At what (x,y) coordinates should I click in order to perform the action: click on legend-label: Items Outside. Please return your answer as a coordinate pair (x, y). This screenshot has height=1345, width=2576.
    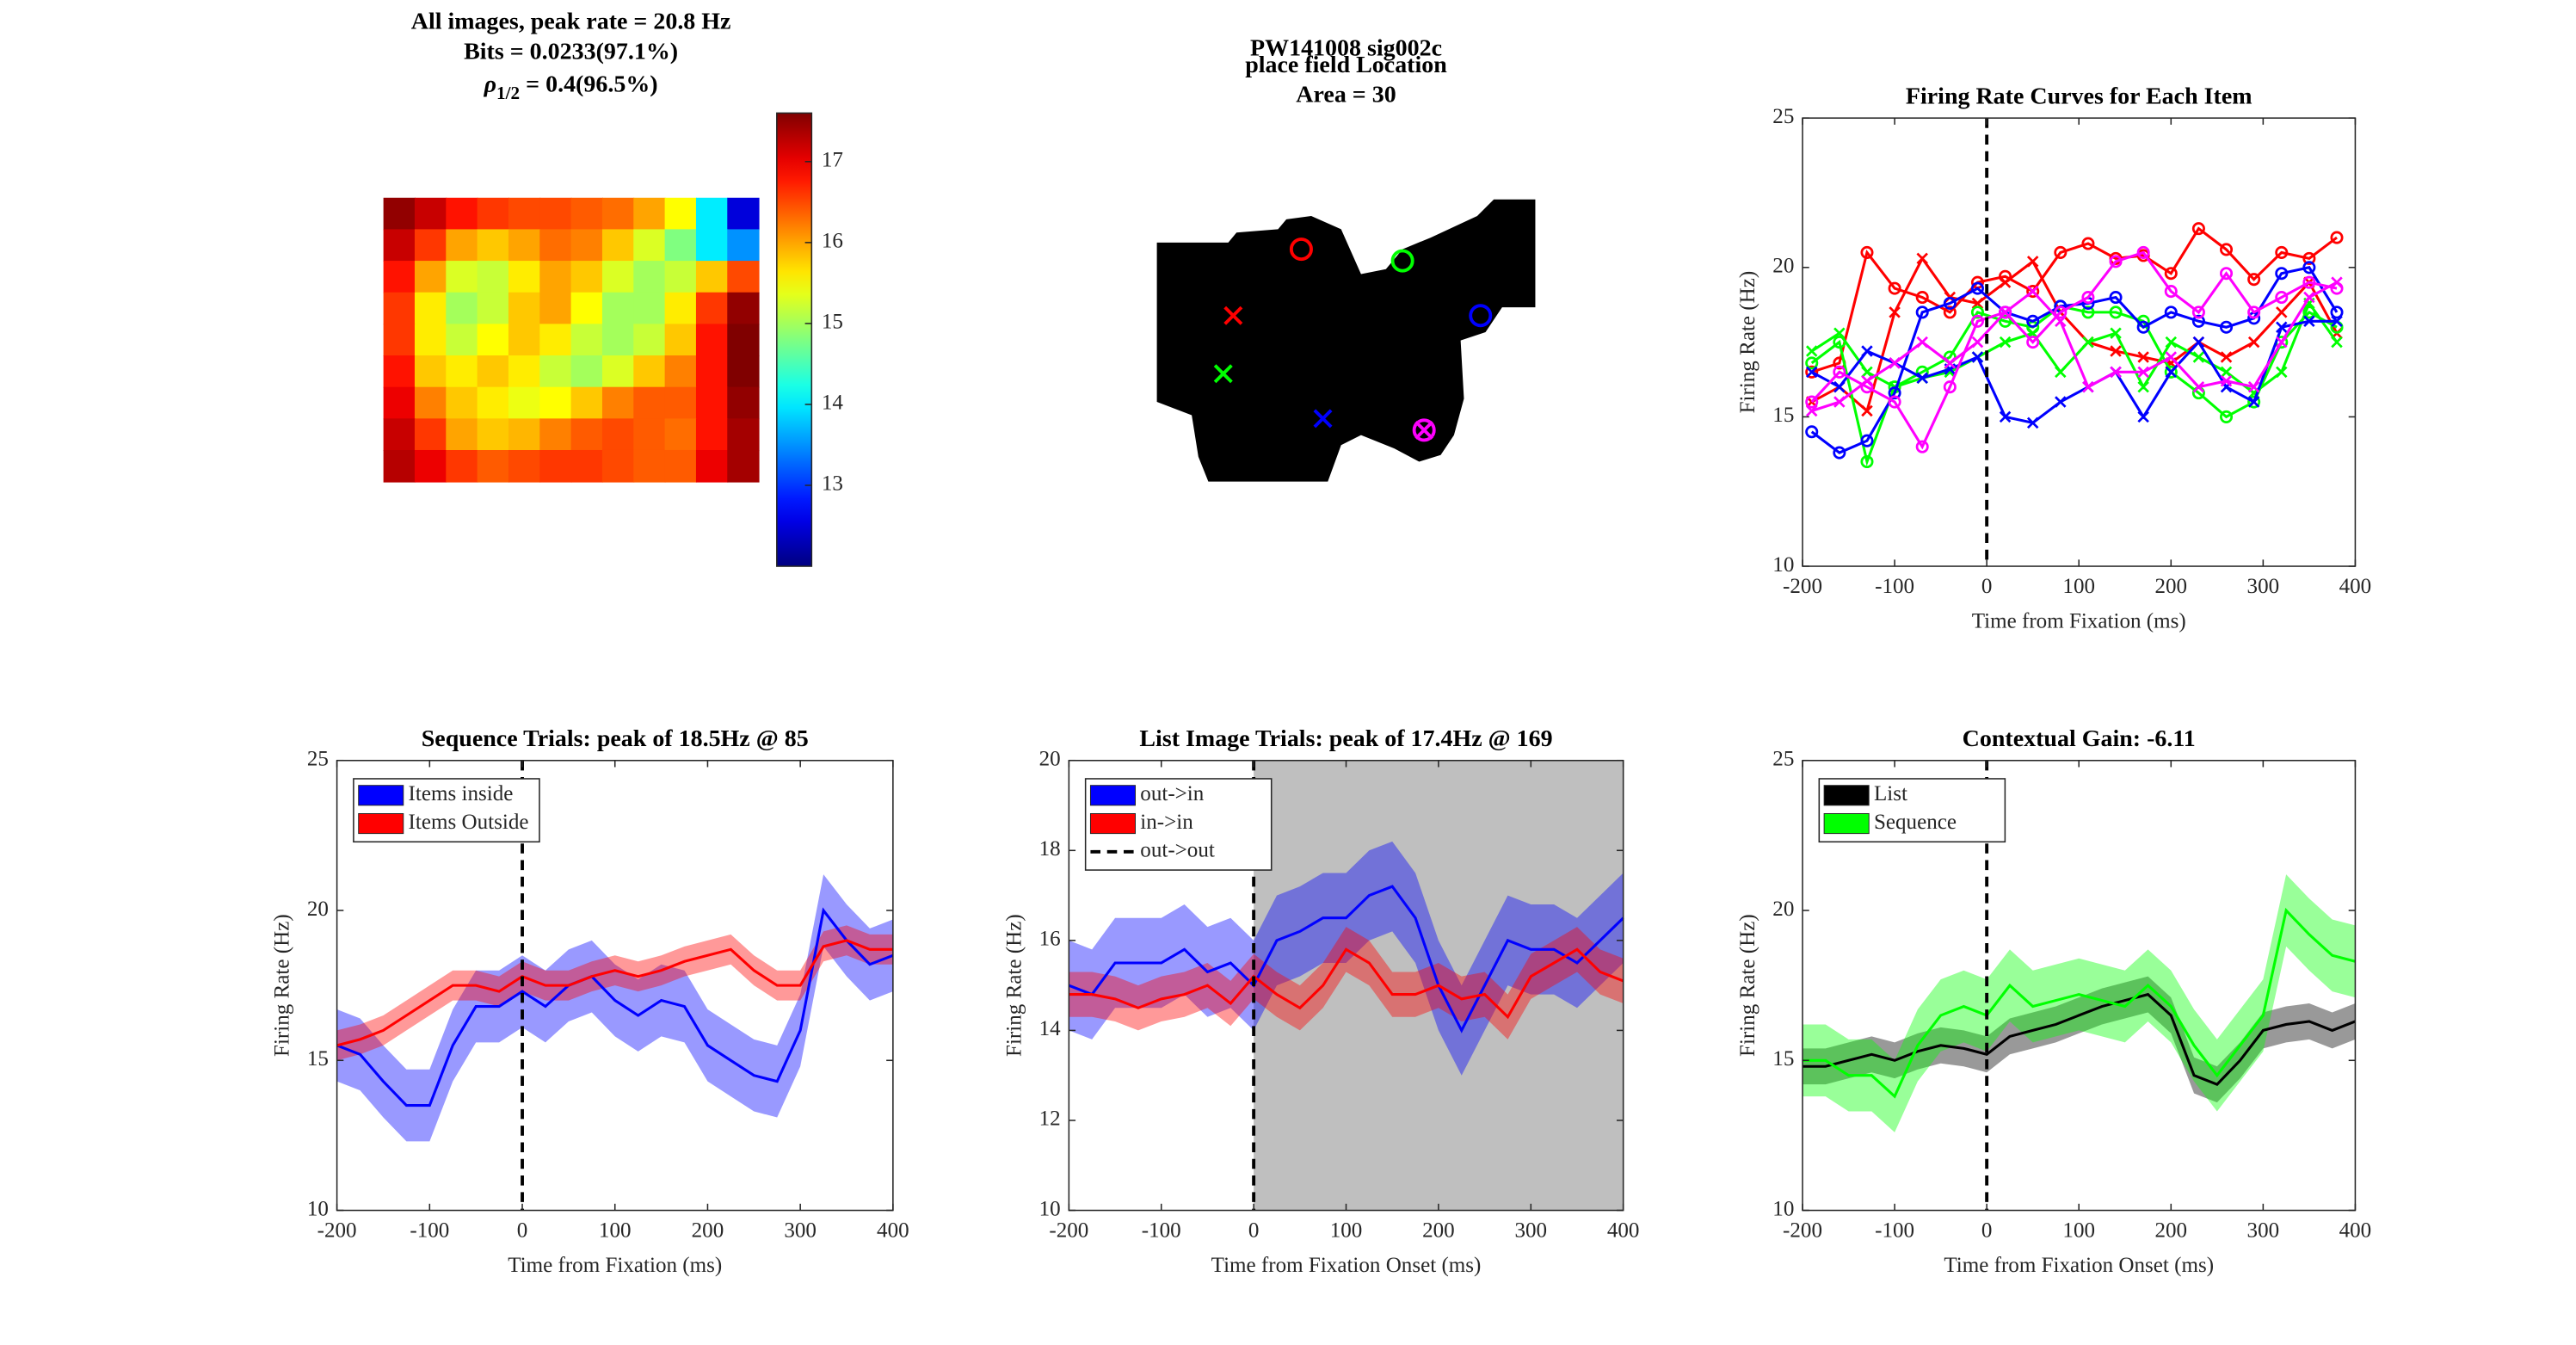
    Looking at the image, I should click on (469, 822).